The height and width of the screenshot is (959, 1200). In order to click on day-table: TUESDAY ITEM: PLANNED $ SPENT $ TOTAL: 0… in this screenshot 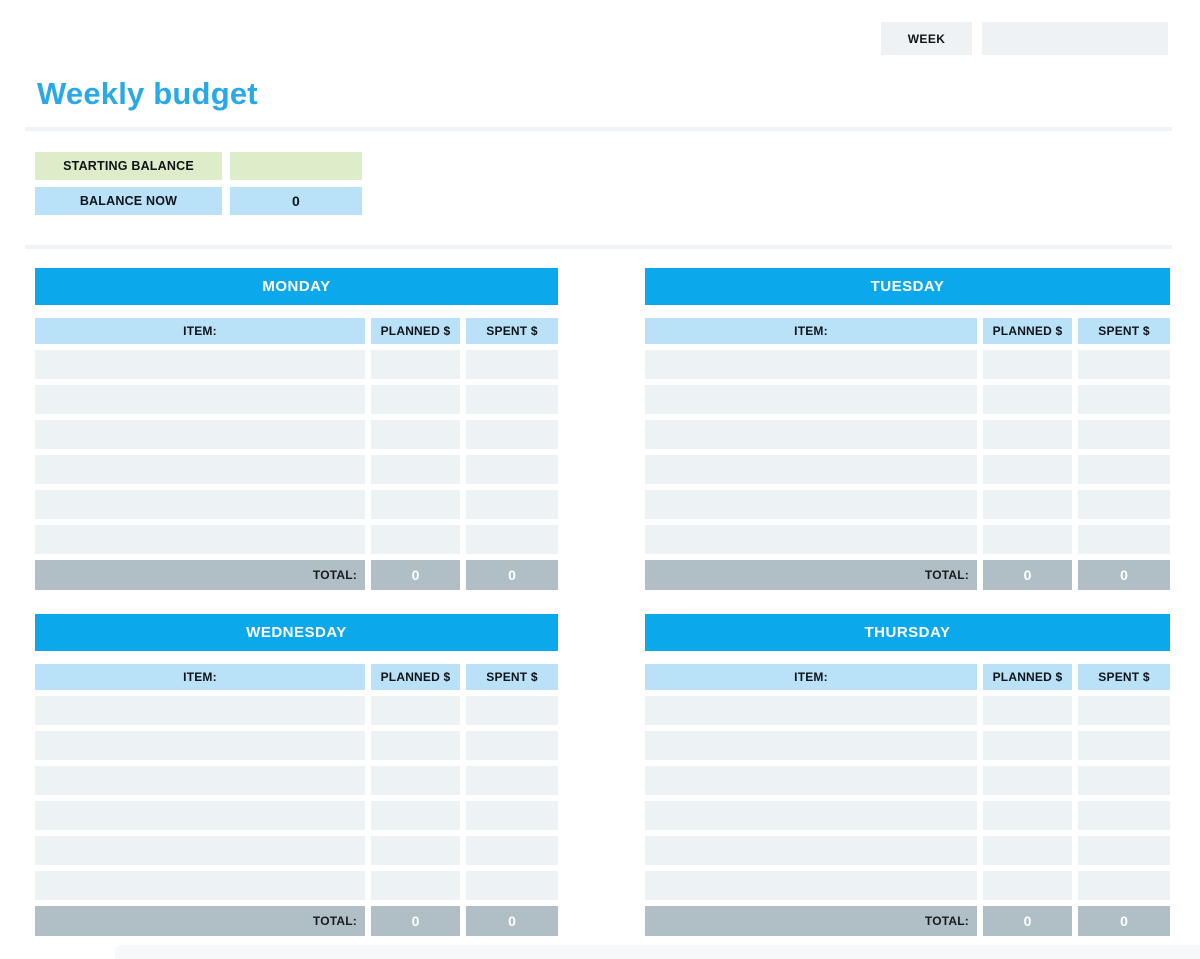, I will do `click(907, 429)`.